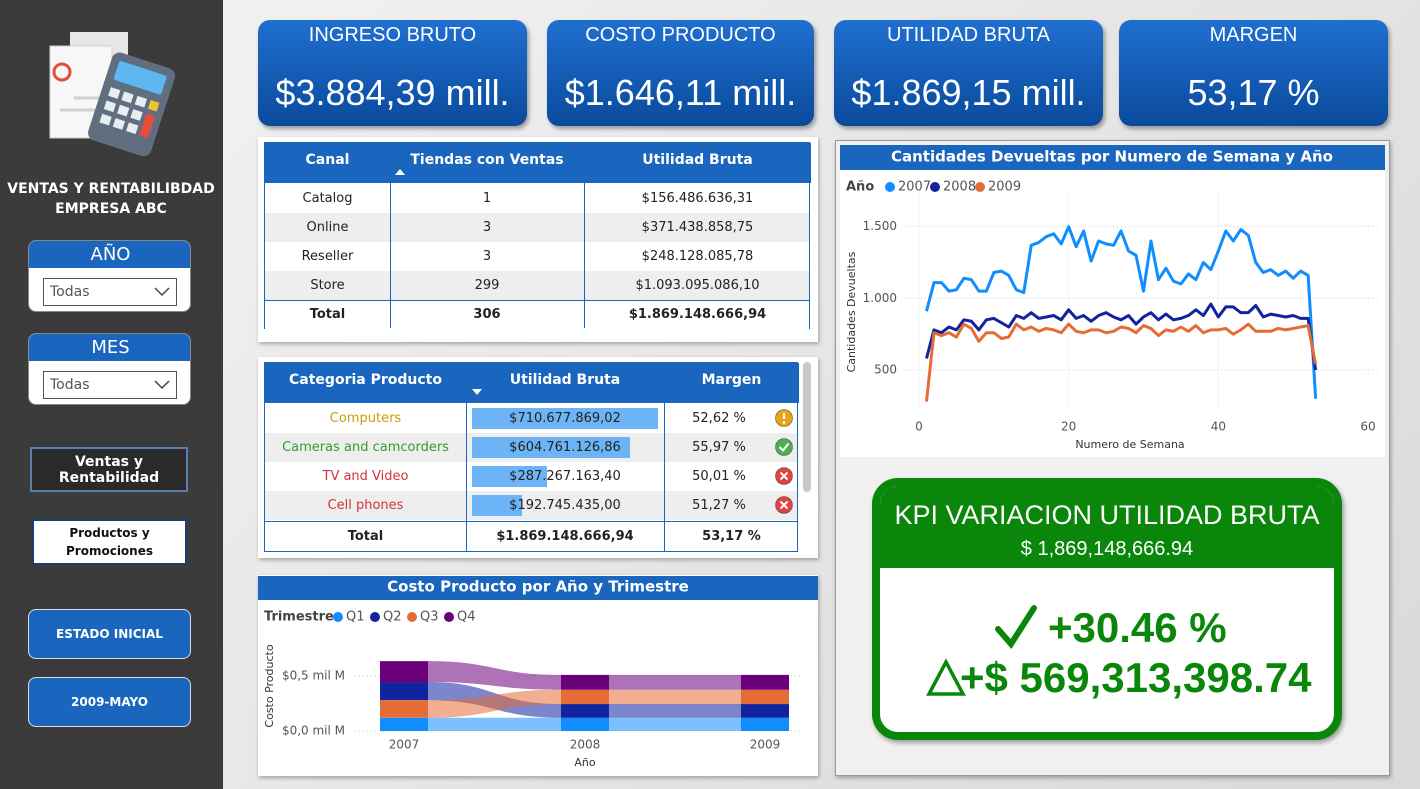 The height and width of the screenshot is (789, 1420). I want to click on column-header: Tiendas con Ventas, so click(487, 160).